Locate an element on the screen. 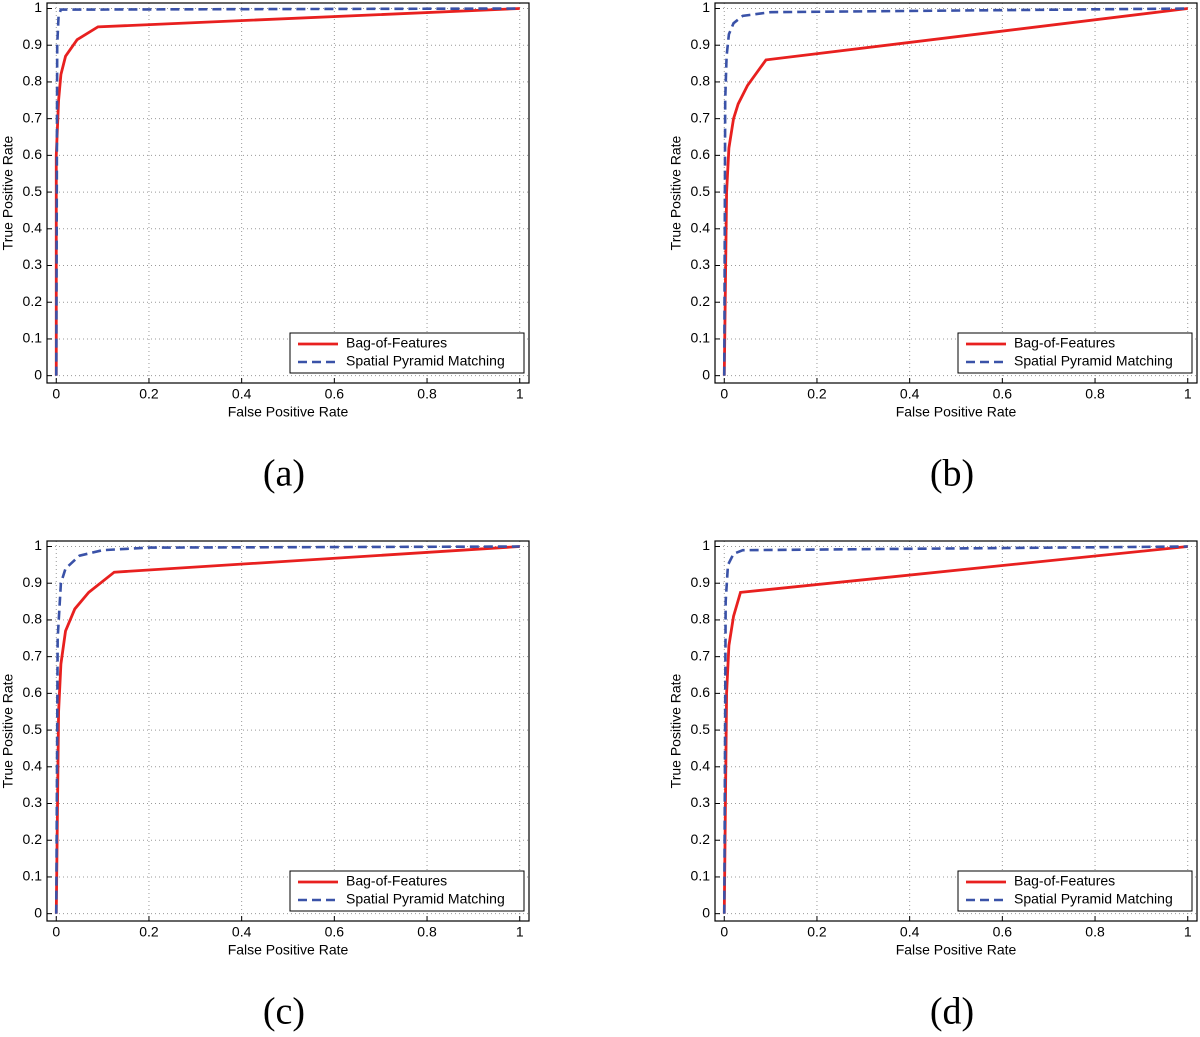 This screenshot has width=1200, height=1037. caption: (d) is located at coordinates (952, 1012).